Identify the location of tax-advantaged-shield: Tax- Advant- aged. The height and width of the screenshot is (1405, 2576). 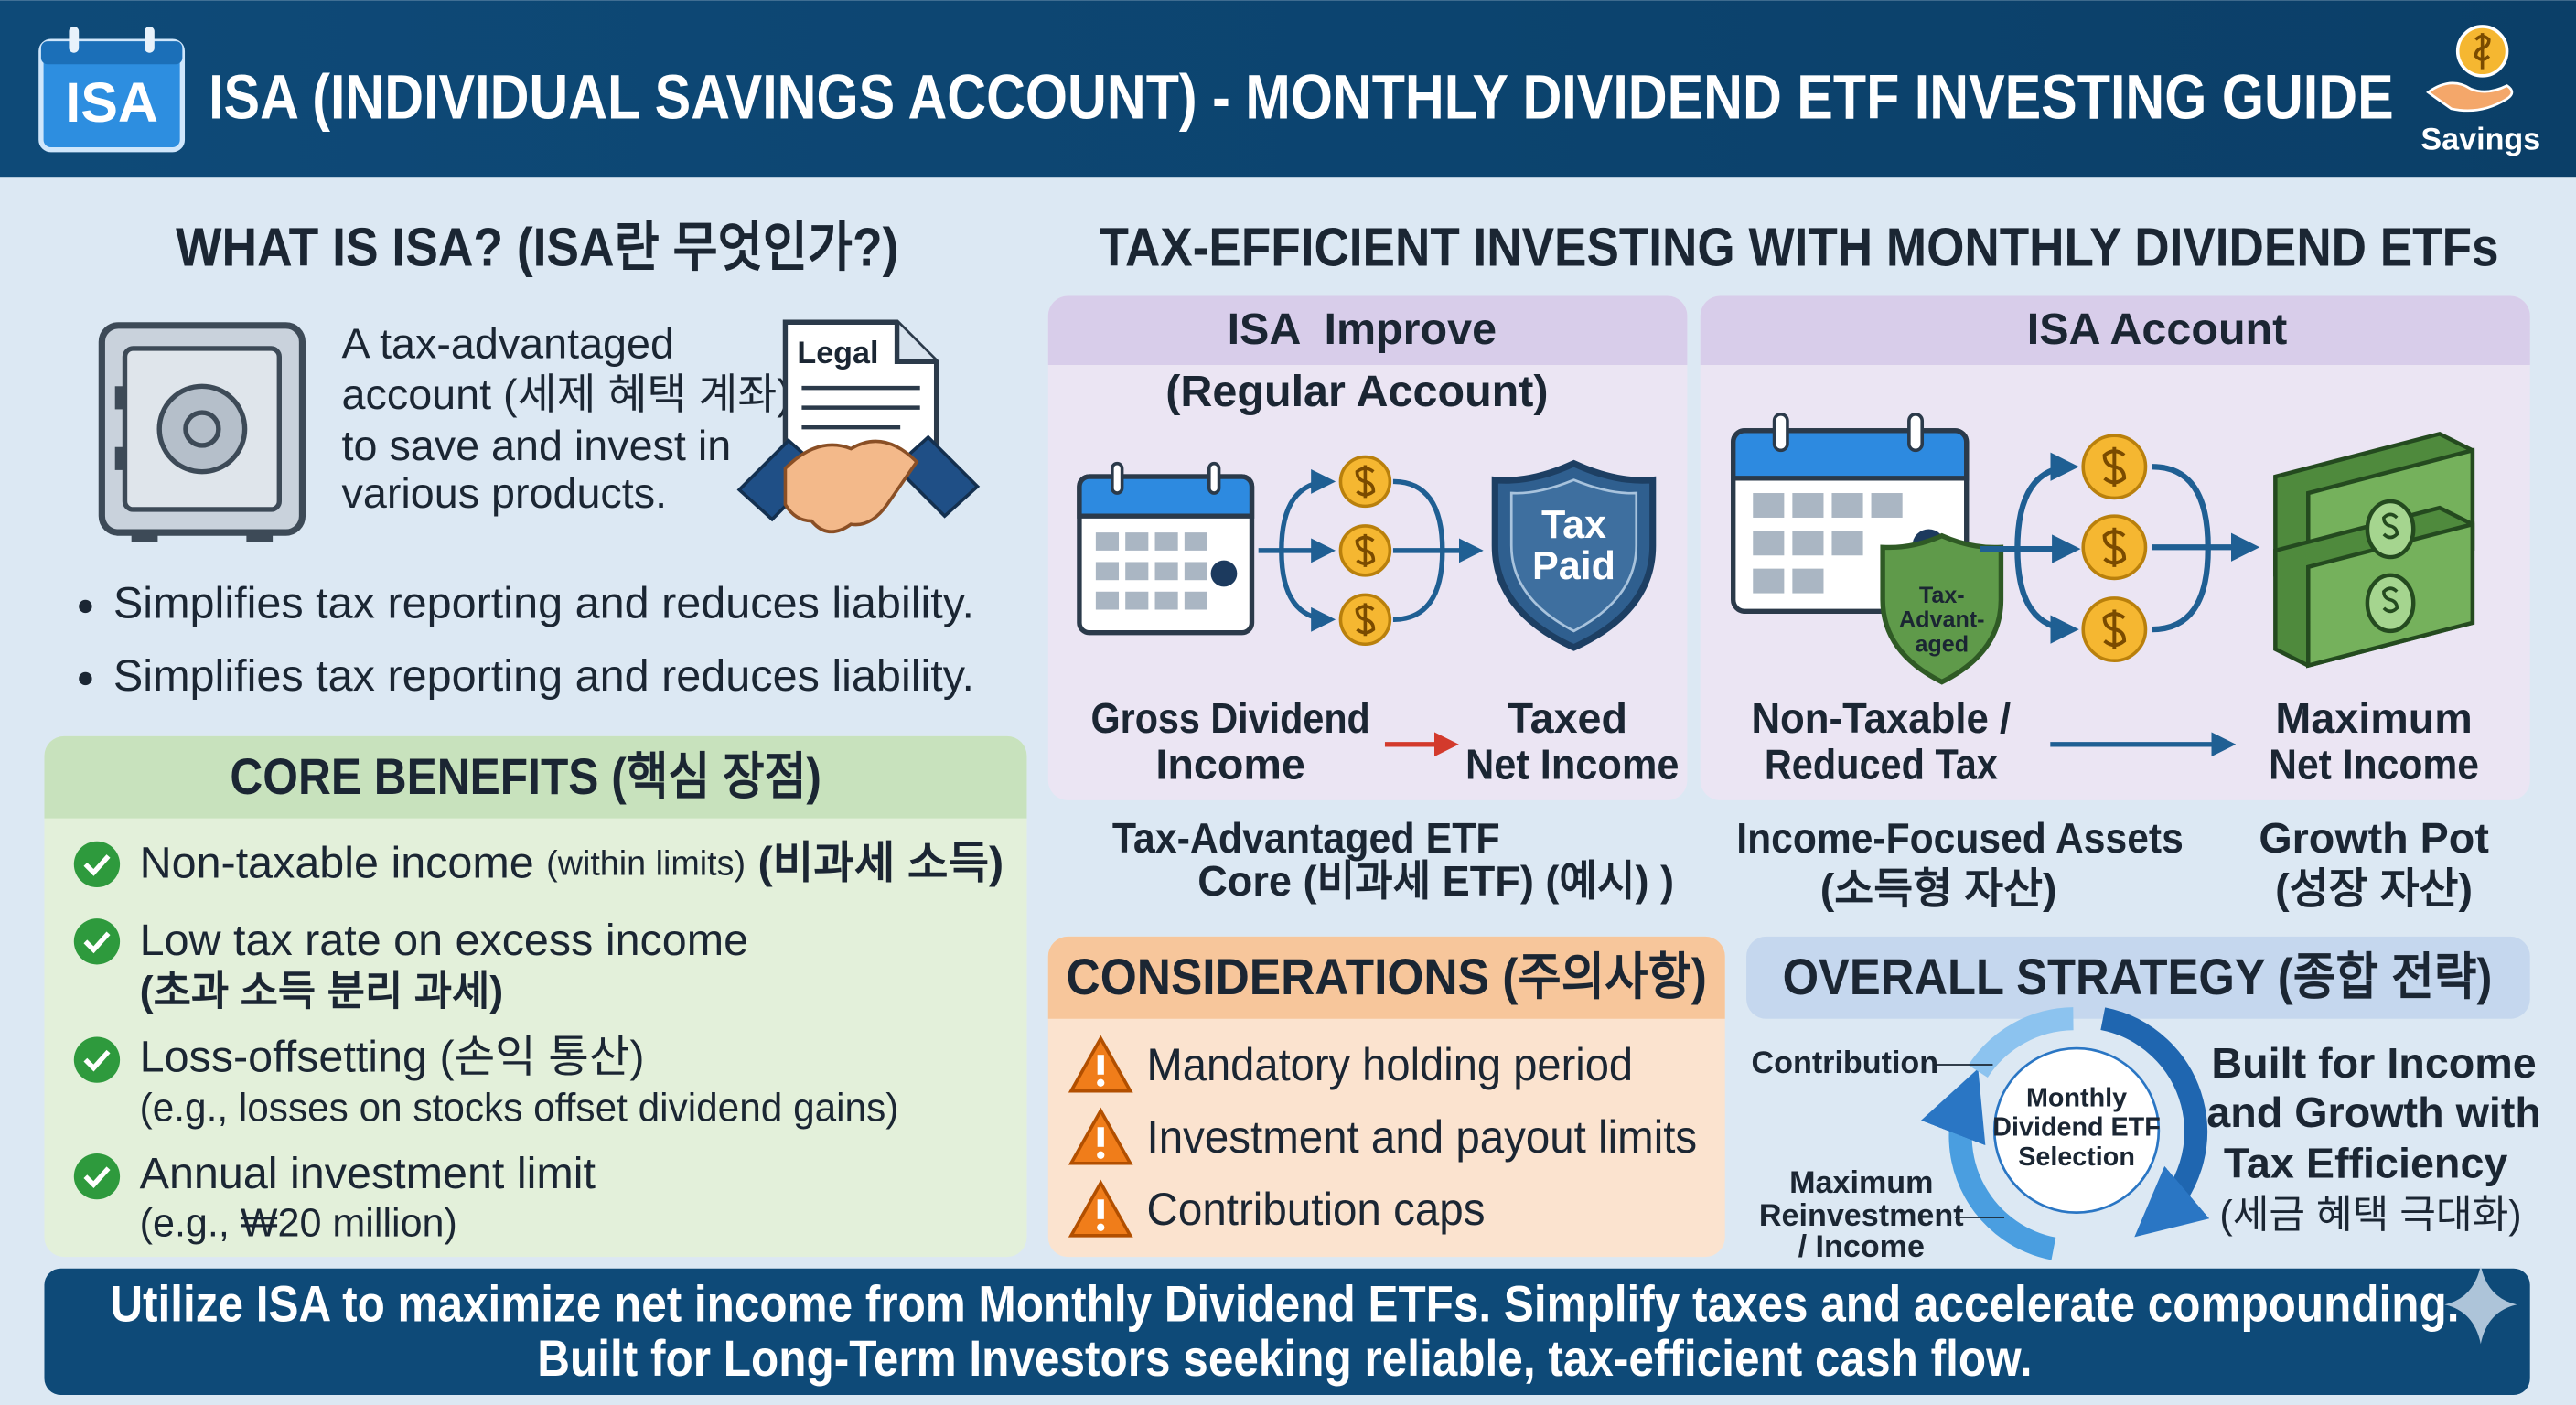
(1942, 608).